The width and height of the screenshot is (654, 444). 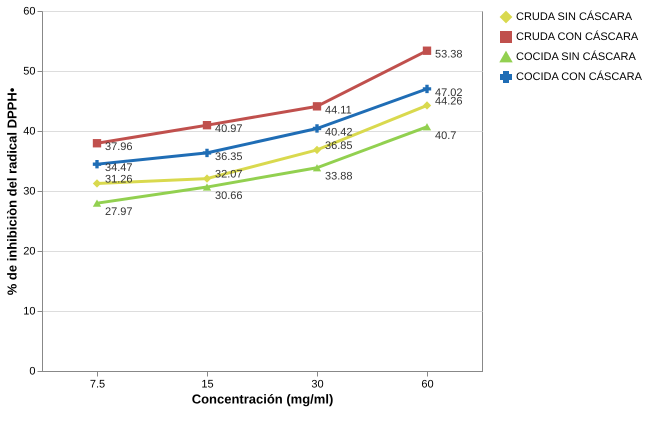 I want to click on y-tick-label: 0, so click(x=32, y=372).